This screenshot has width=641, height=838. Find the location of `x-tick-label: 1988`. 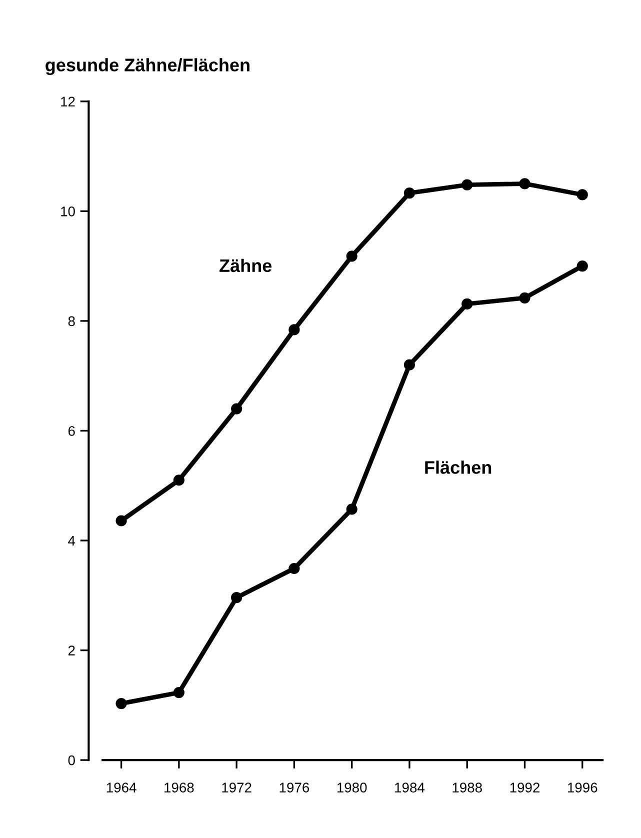

x-tick-label: 1988 is located at coordinates (467, 787).